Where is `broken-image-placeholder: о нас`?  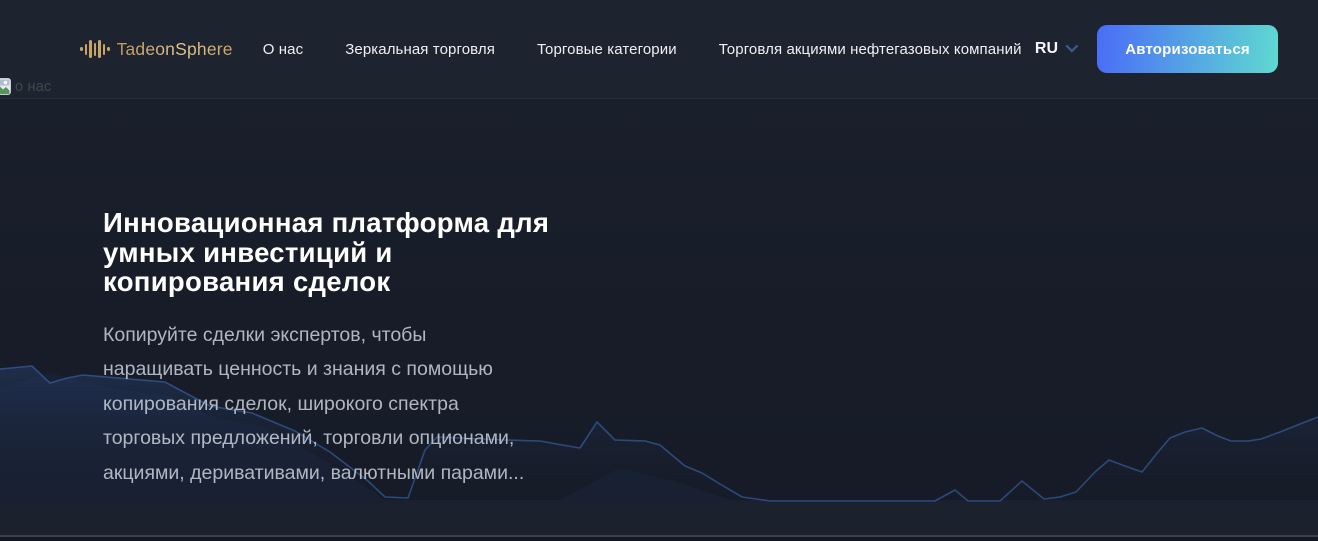
broken-image-placeholder: о нас is located at coordinates (25, 86).